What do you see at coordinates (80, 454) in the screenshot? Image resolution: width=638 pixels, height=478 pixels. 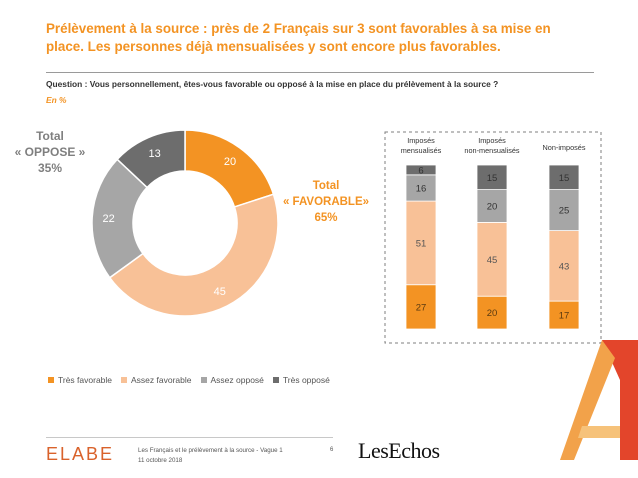 I see `elabe-logo: ELABE` at bounding box center [80, 454].